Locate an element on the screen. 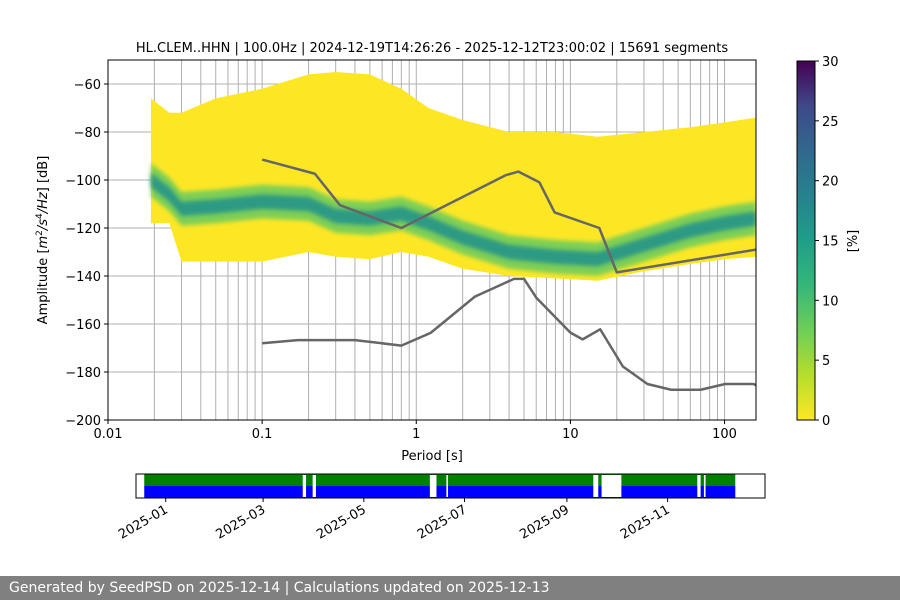 This screenshot has width=900, height=600. y-tick-label: −120 is located at coordinates (83, 229).